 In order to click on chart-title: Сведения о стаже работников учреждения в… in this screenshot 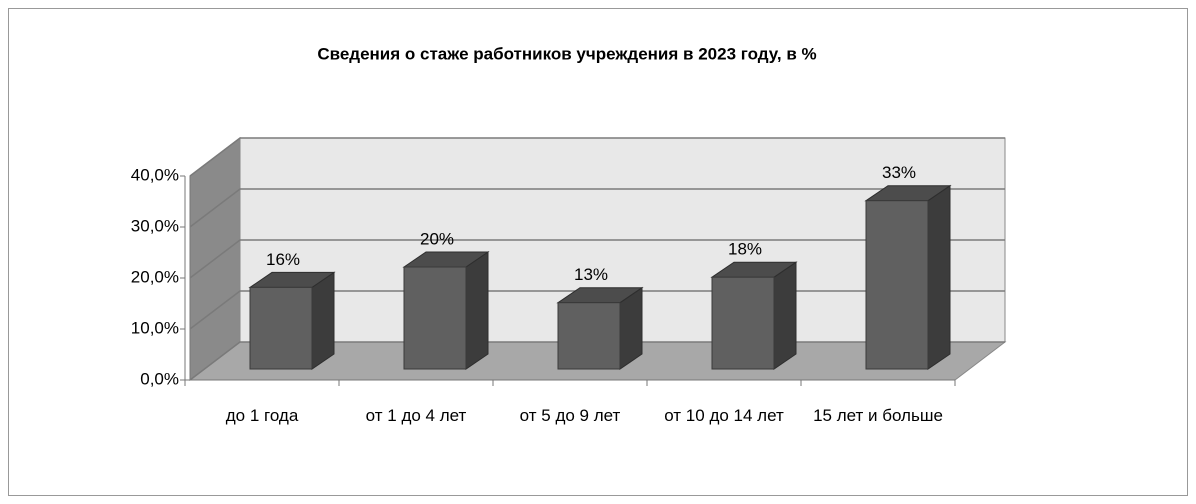, I will do `click(566, 53)`.